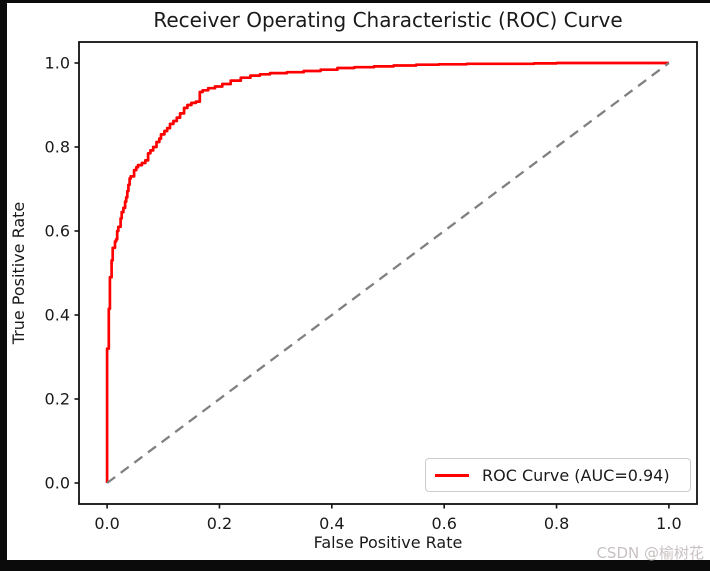 This screenshot has height=571, width=710. I want to click on legend-label: ROC Curve (AUC=0.94), so click(576, 475).